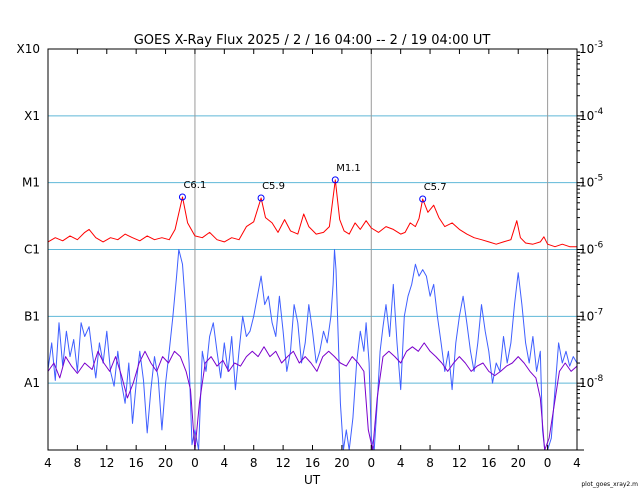  Describe the element at coordinates (598, 179) in the screenshot. I see `right-axis-label-exponent: -5` at that location.